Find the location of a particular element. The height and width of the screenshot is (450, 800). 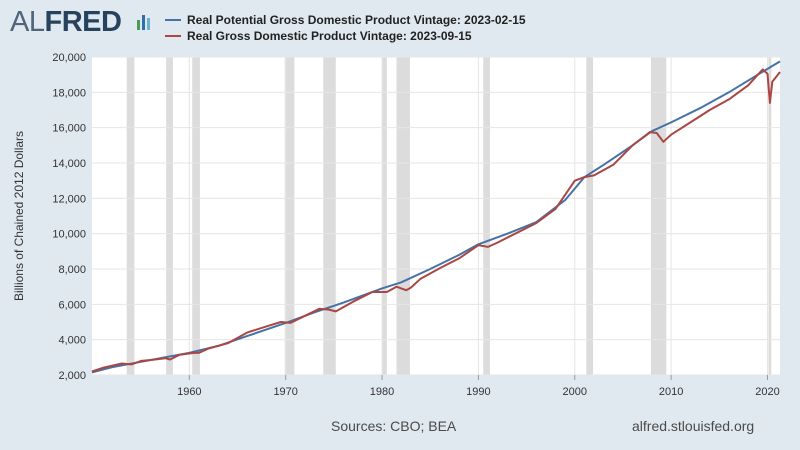

y-tick-label-4: 10,000 is located at coordinates (69, 235).